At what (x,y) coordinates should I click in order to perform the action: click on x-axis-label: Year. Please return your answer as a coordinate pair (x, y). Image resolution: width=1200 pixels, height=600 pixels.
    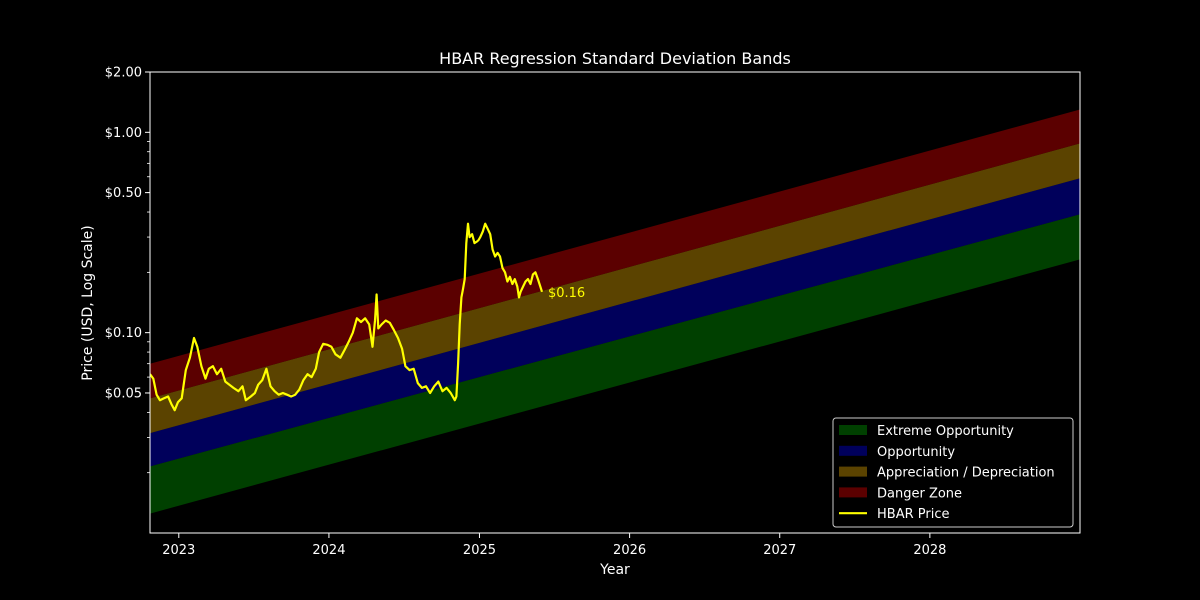
    Looking at the image, I should click on (614, 570).